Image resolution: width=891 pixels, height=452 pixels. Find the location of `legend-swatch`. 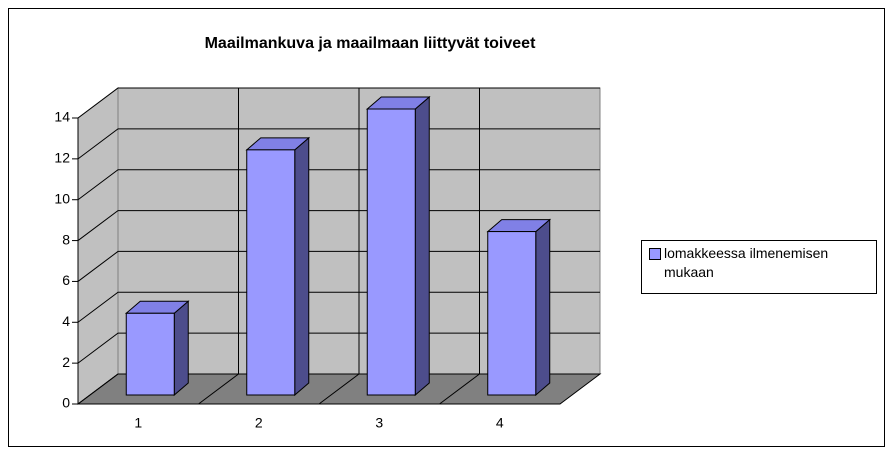

legend-swatch is located at coordinates (655, 254).